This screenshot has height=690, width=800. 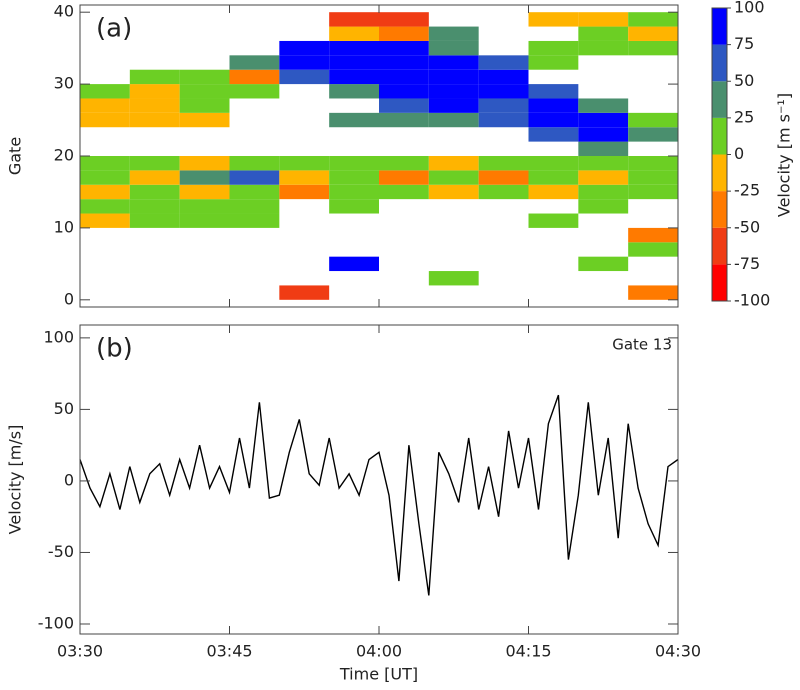 What do you see at coordinates (678, 651) in the screenshot?
I see `x-tick-label: 04:30` at bounding box center [678, 651].